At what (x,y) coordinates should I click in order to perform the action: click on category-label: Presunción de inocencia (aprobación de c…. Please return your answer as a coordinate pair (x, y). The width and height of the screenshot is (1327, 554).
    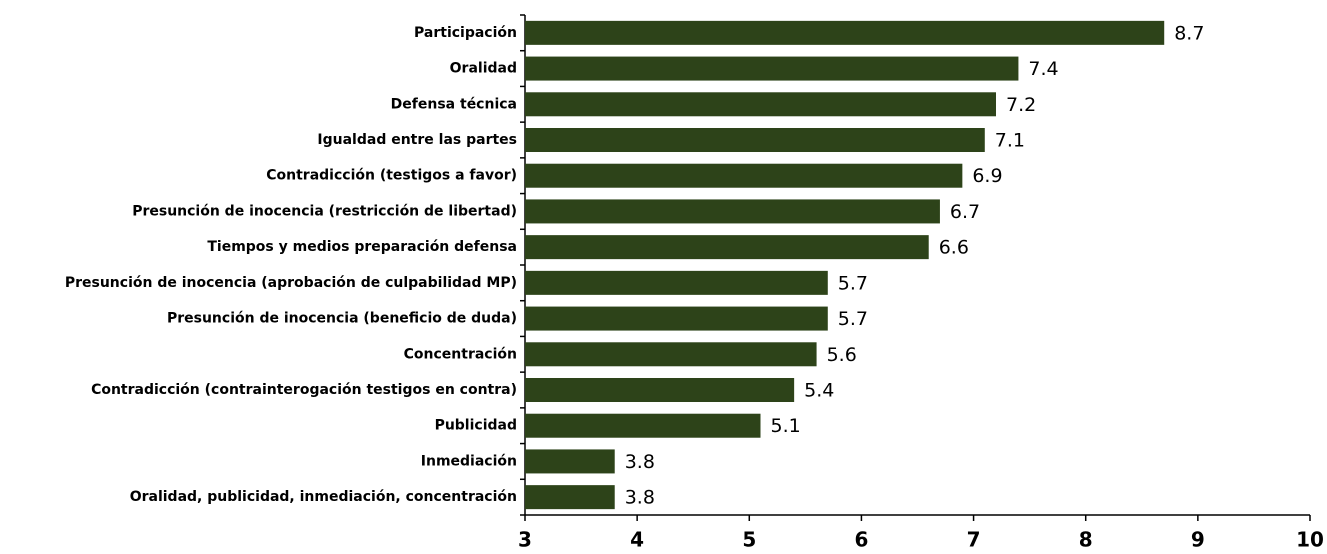
    Looking at the image, I should click on (291, 283).